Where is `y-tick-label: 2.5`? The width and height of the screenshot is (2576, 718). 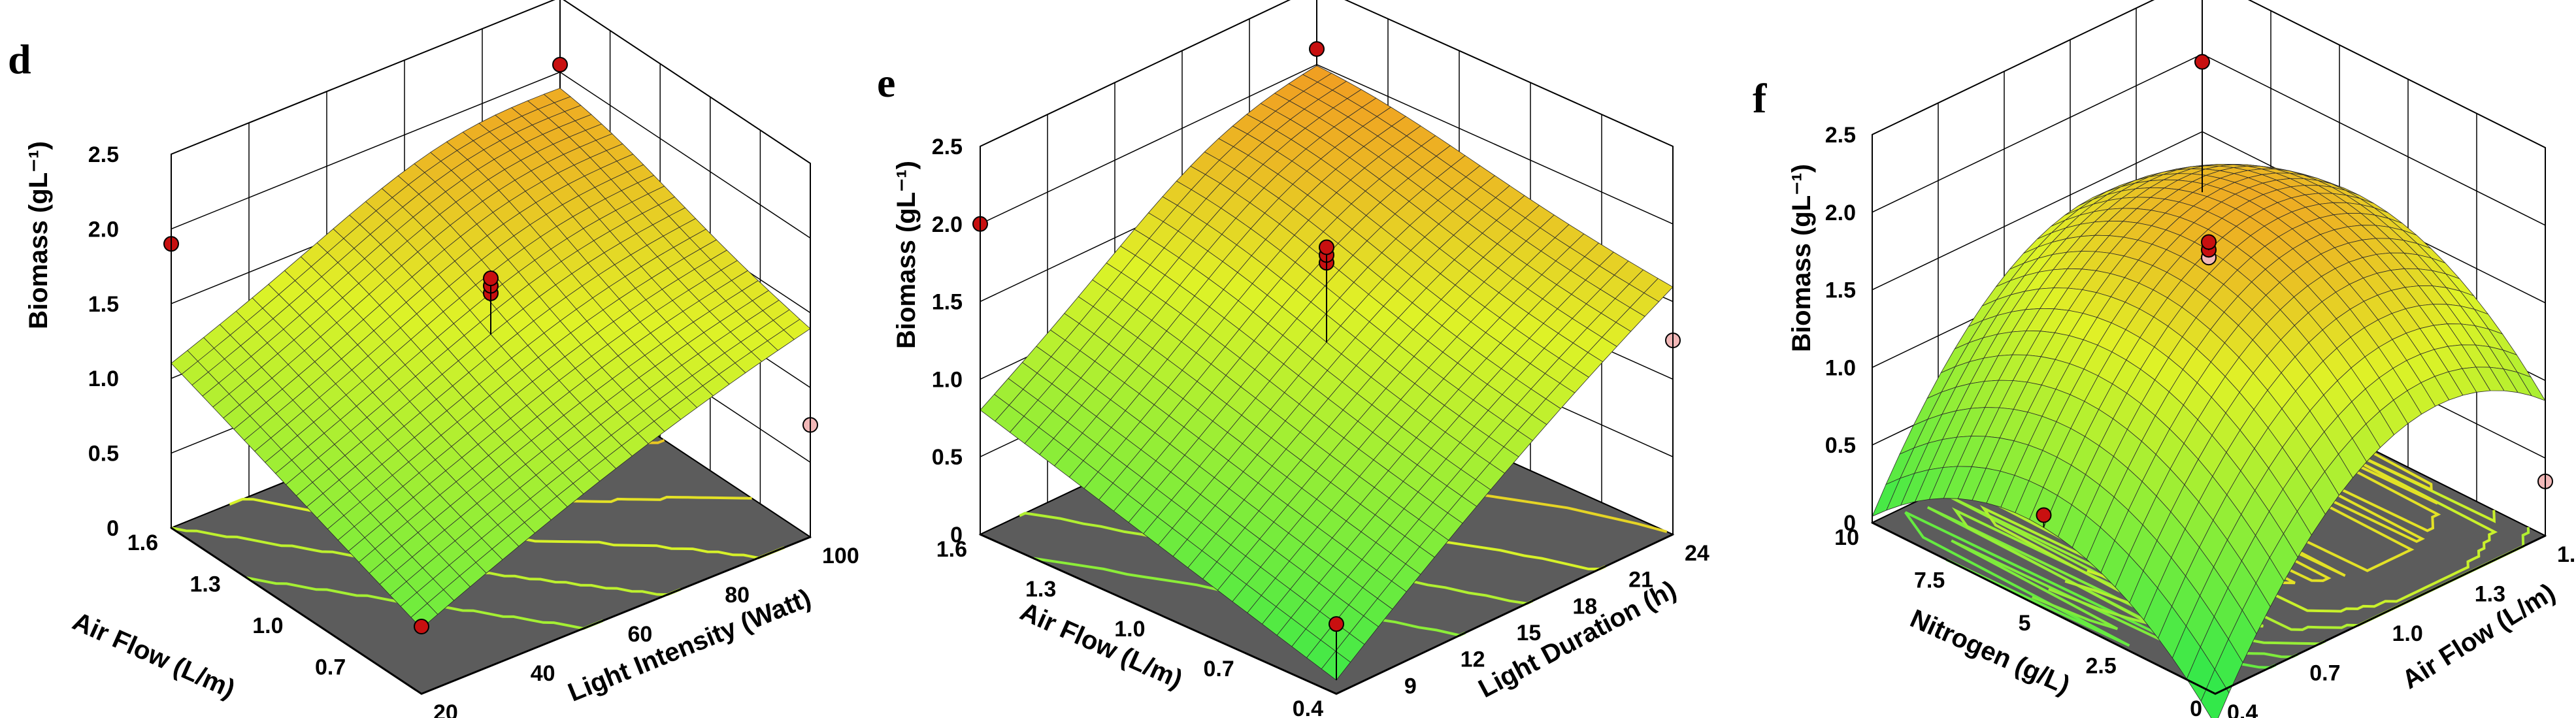 y-tick-label: 2.5 is located at coordinates (2100, 666).